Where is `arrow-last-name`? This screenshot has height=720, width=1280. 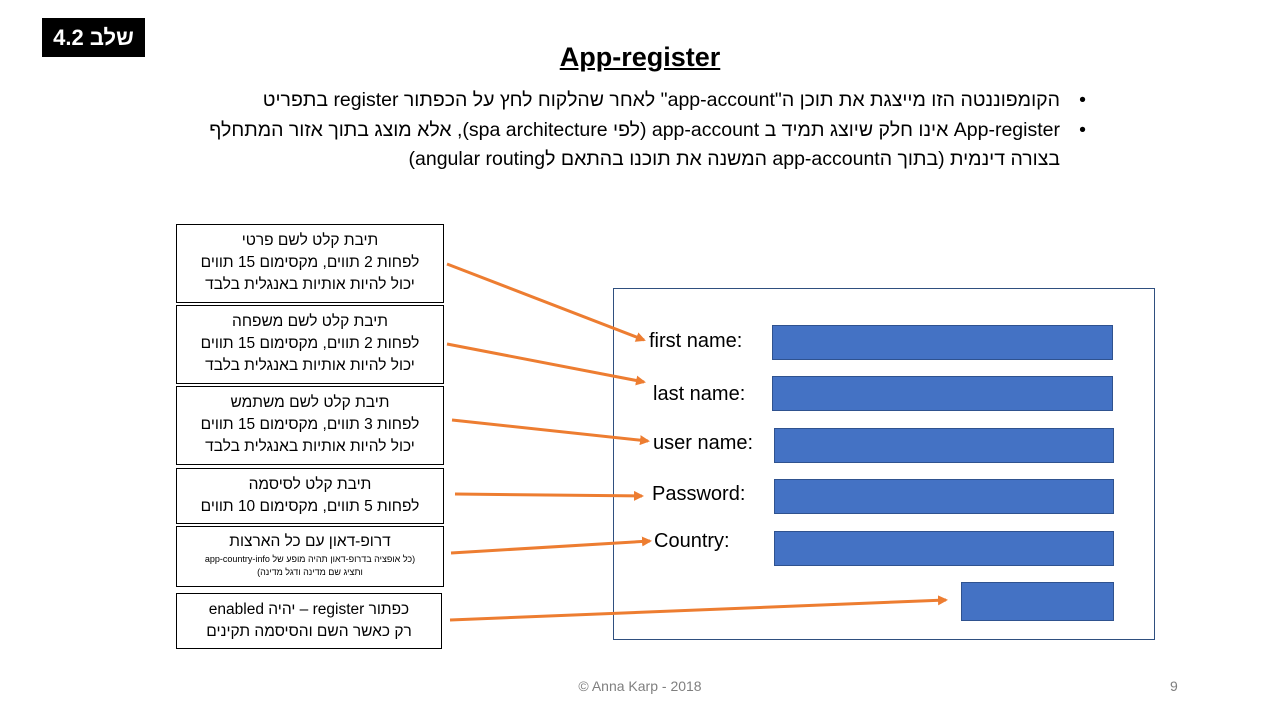 arrow-last-name is located at coordinates (546, 364).